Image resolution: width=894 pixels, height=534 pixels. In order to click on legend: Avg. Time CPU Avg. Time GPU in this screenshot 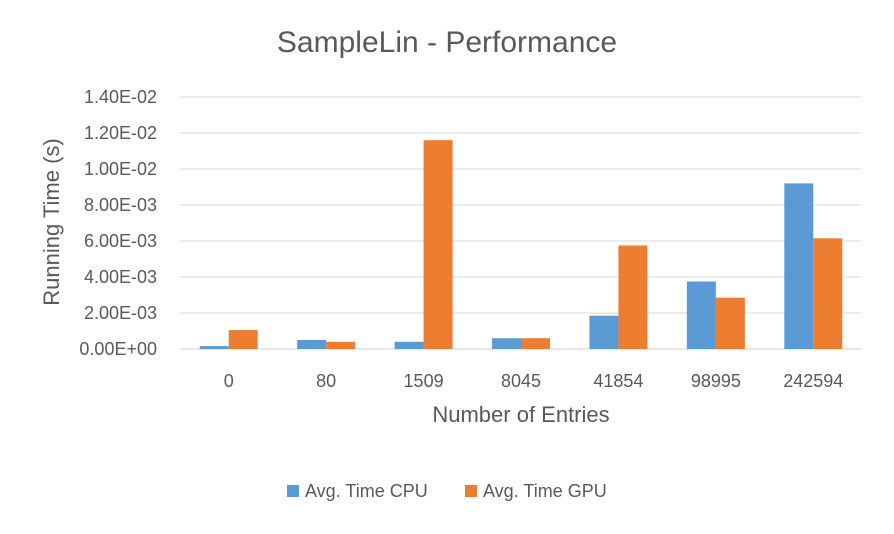, I will do `click(447, 491)`.